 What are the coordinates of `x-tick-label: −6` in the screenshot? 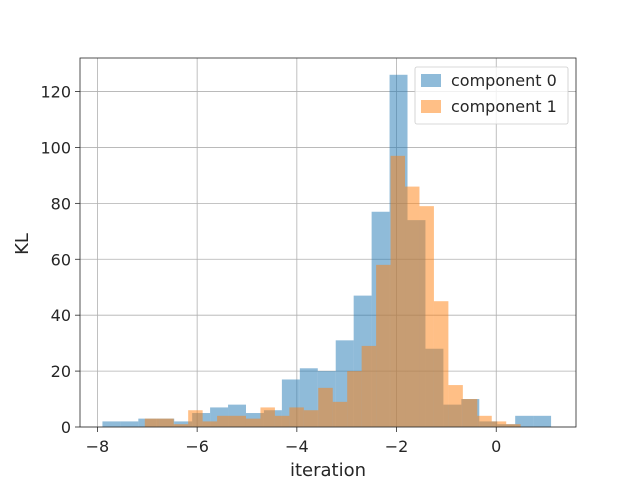 It's located at (197, 446).